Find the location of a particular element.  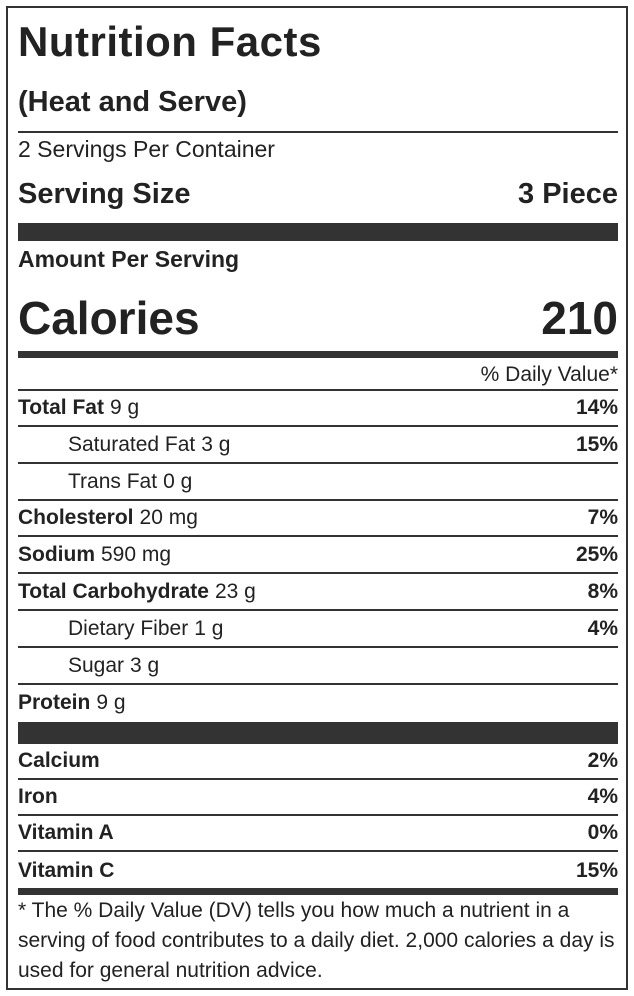

nutrient-amount: 20 mg is located at coordinates (168, 518).